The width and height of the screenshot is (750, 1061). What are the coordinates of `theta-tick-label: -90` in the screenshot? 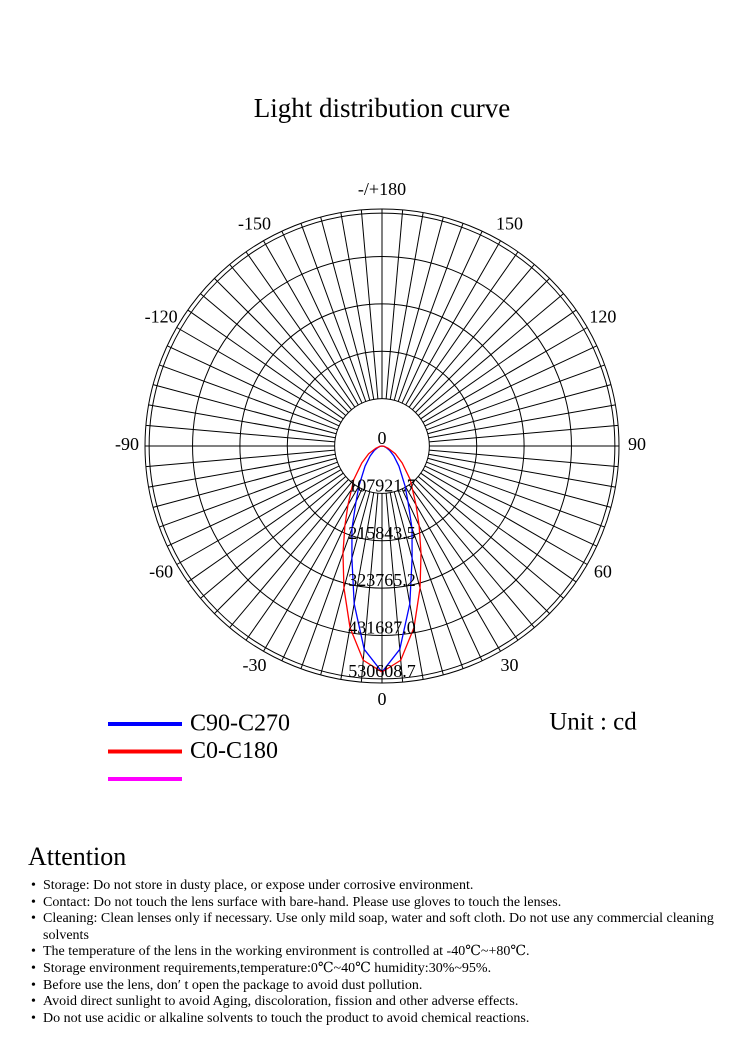 It's located at (127, 444).